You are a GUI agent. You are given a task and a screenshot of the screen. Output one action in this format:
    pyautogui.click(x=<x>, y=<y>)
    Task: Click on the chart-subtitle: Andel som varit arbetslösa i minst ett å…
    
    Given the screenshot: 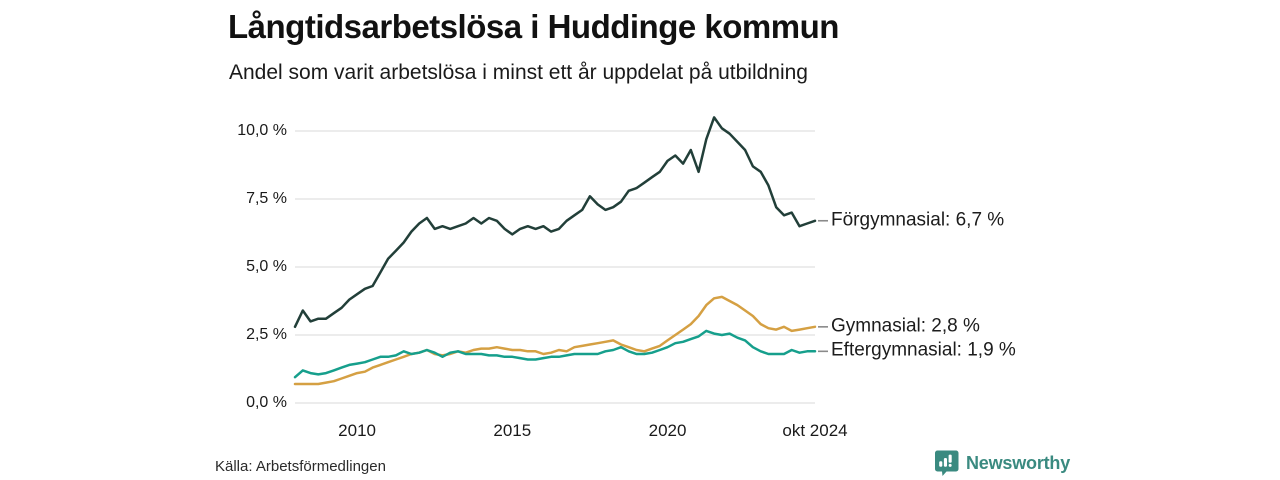 What is the action you would take?
    pyautogui.click(x=518, y=72)
    